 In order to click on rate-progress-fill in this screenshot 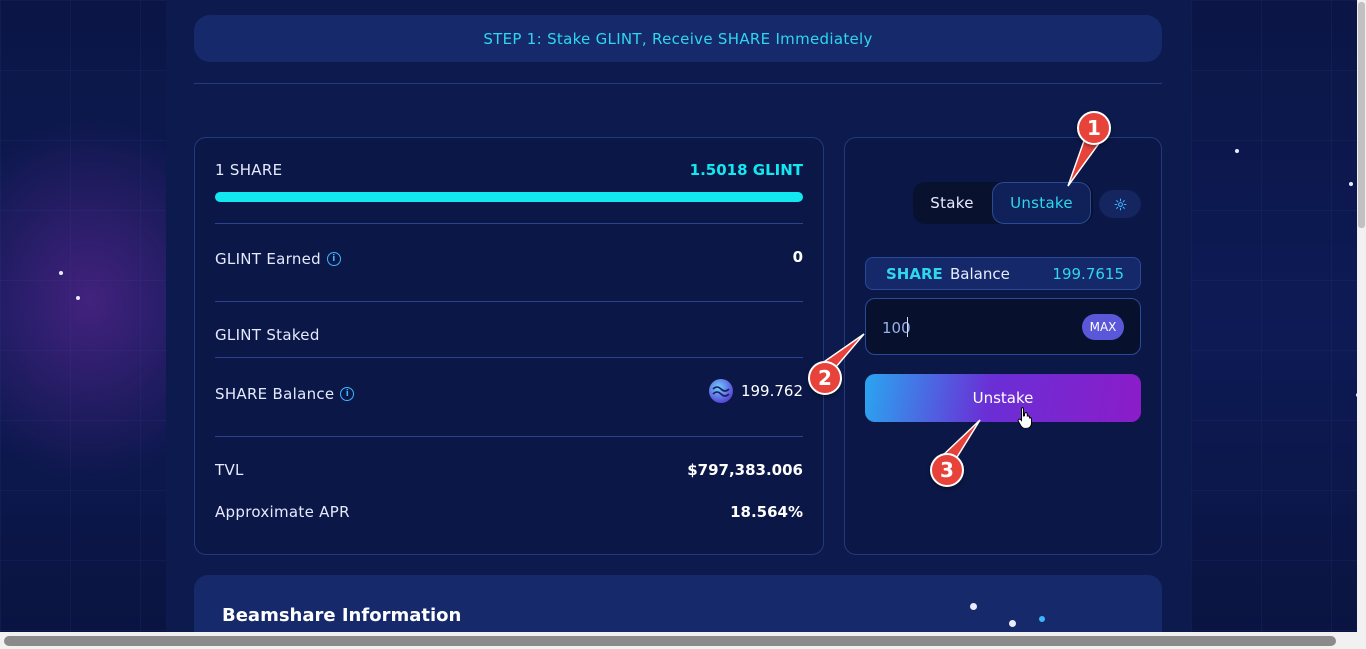, I will do `click(509, 197)`.